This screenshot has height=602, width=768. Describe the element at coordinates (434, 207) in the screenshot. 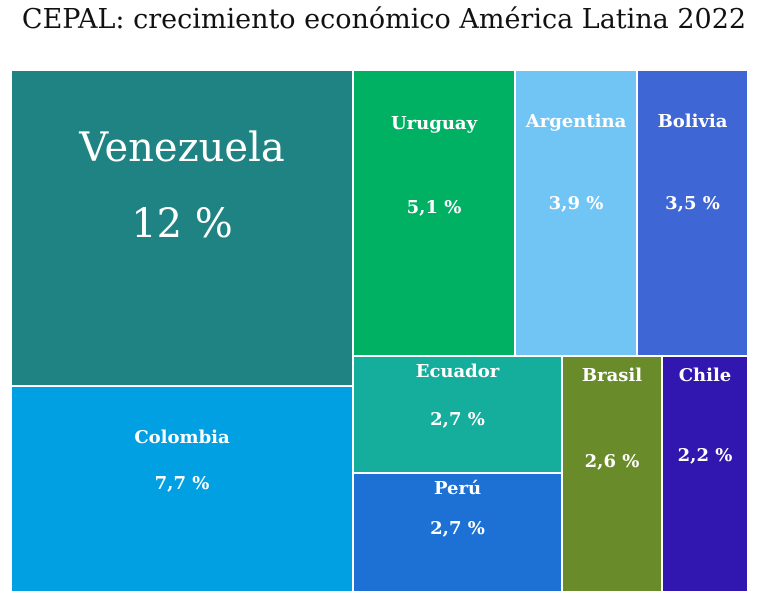

I see `tile-value-uruguay: 5,1 %` at that location.